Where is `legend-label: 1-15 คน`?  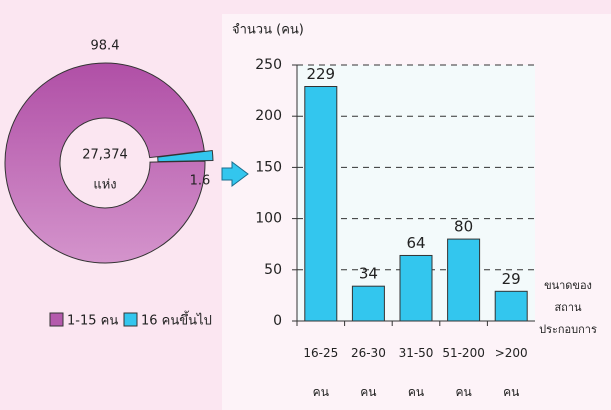 legend-label: 1-15 คน is located at coordinates (92, 321).